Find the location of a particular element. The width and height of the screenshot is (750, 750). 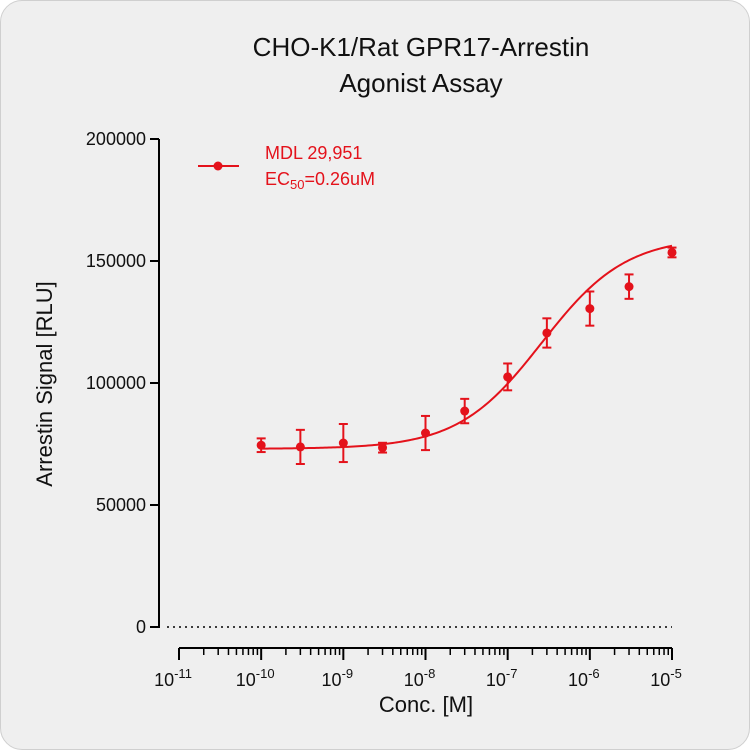

y-axis-title: Arrestin Signal [RLU] is located at coordinates (44, 383).